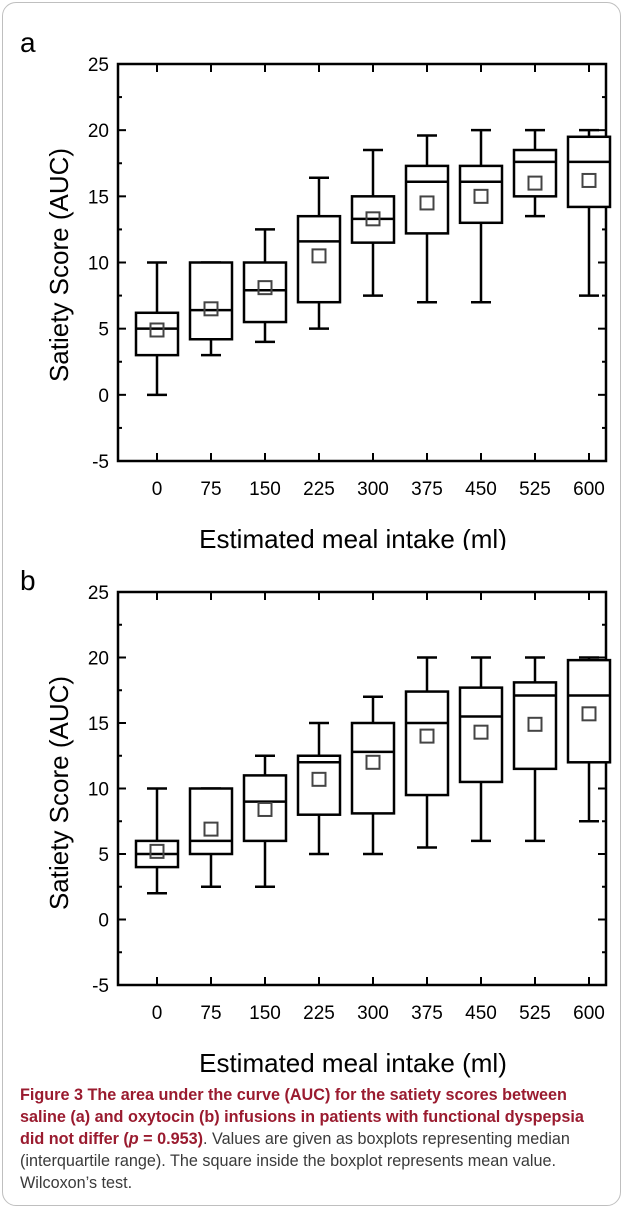  Describe the element at coordinates (98, 659) in the screenshot. I see `y-tick-label-b: 20` at that location.